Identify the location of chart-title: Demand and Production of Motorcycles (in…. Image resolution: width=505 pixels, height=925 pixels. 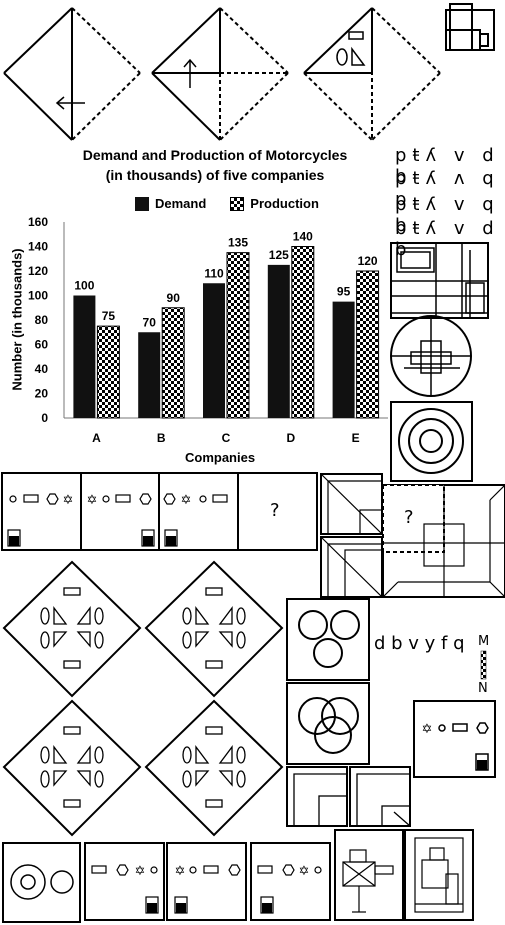
(215, 165).